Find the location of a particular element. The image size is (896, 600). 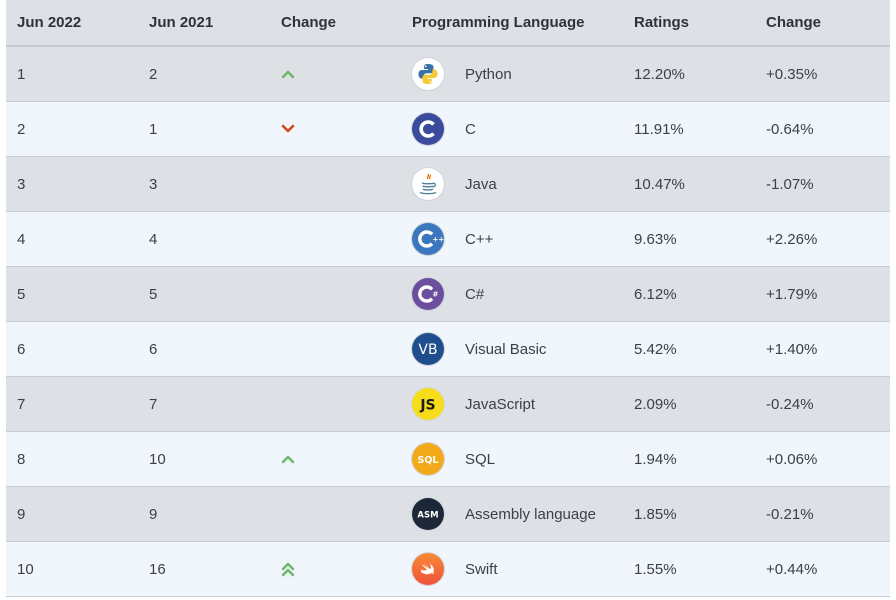

rank-2022: 6 is located at coordinates (21, 349).